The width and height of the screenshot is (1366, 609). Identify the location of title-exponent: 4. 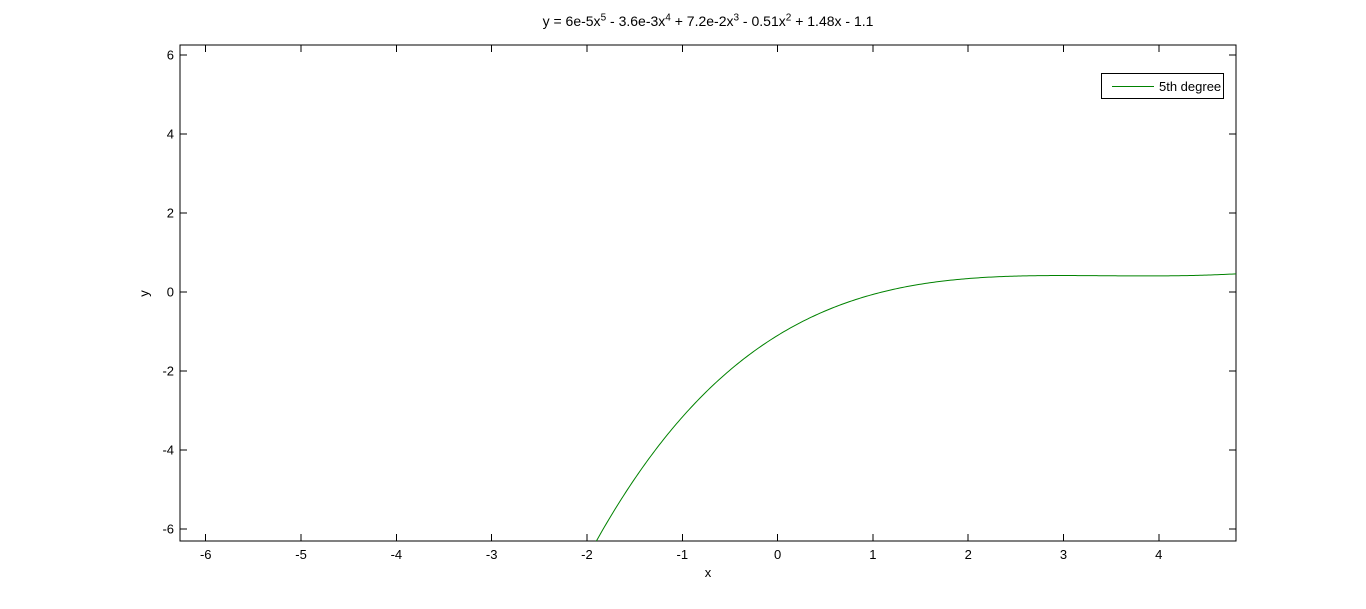
(668, 18).